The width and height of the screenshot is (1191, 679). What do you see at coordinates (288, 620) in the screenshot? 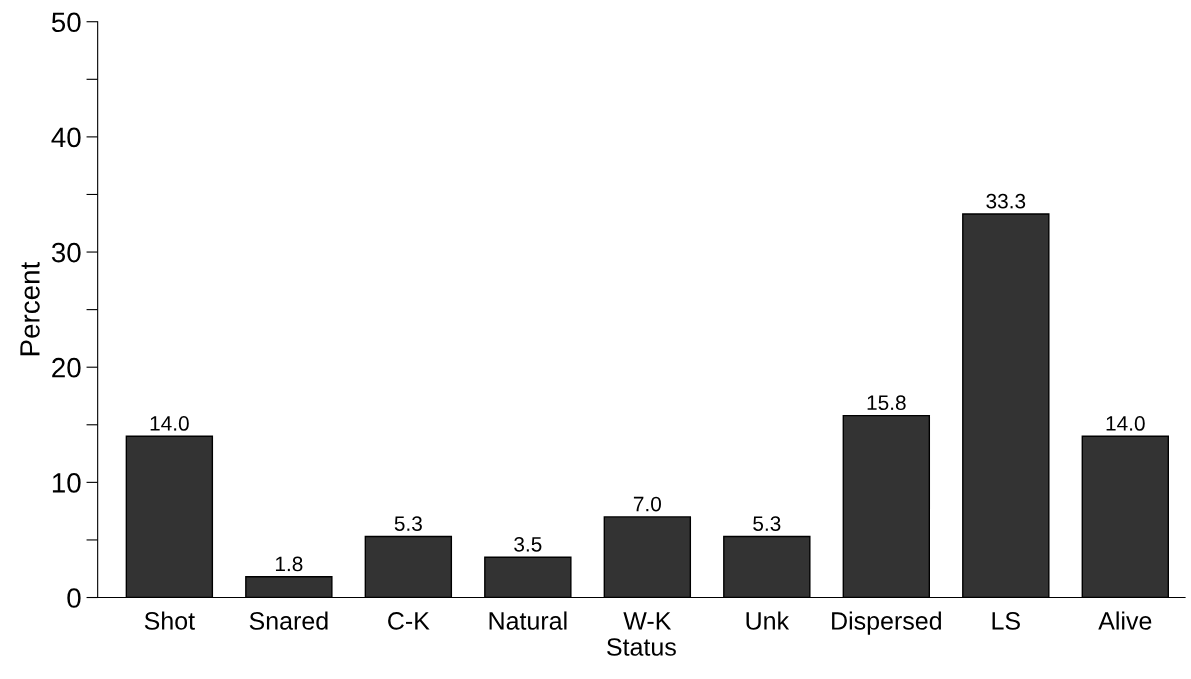
I see `x-tick-label: Snared` at bounding box center [288, 620].